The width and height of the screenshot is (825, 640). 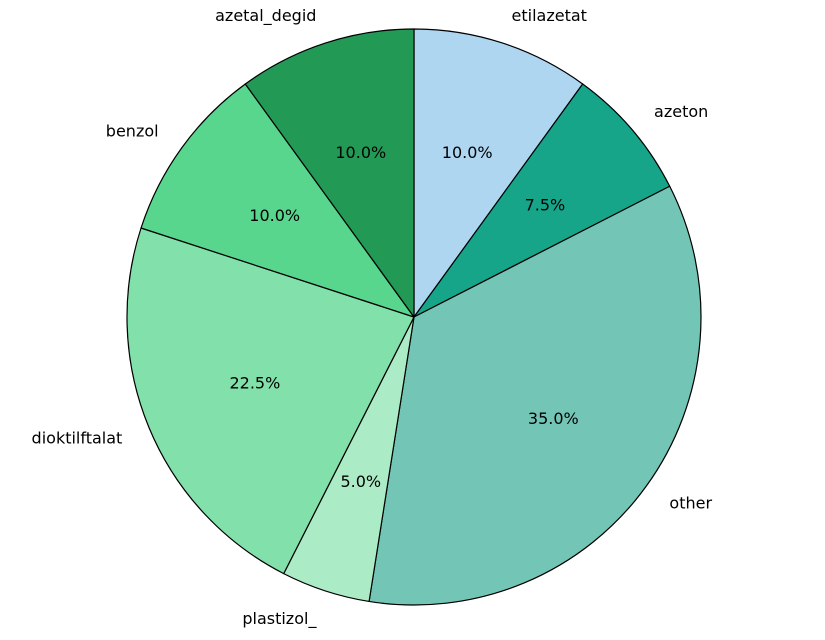 What do you see at coordinates (132, 130) in the screenshot?
I see `slice-label-benzol: benzol` at bounding box center [132, 130].